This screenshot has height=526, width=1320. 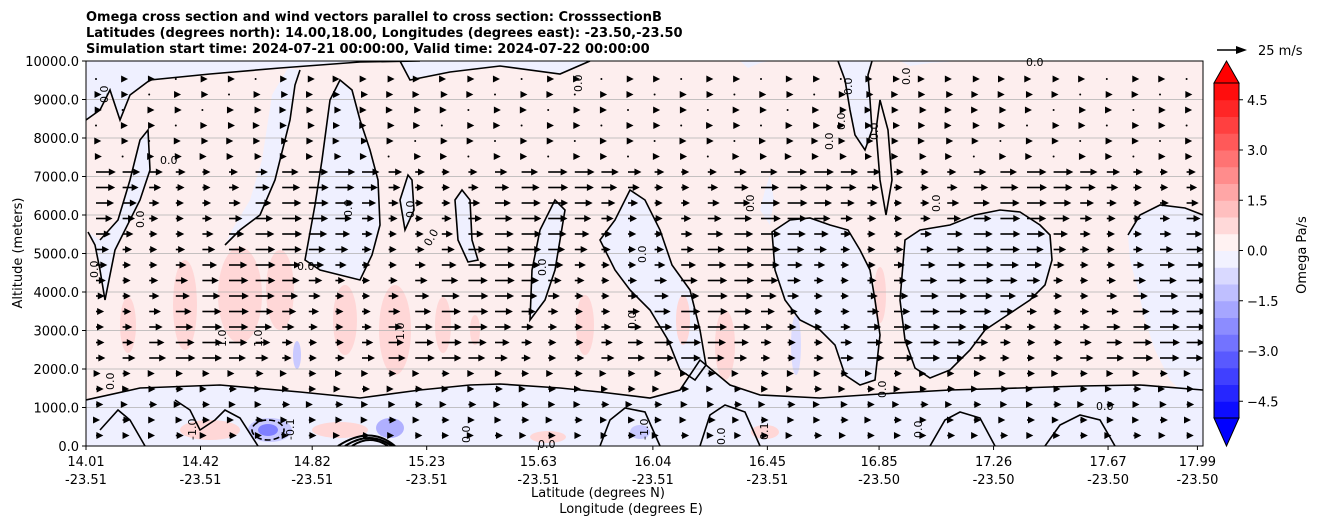 I want to click on x-tick-label-lat: 16.45, so click(x=767, y=462).